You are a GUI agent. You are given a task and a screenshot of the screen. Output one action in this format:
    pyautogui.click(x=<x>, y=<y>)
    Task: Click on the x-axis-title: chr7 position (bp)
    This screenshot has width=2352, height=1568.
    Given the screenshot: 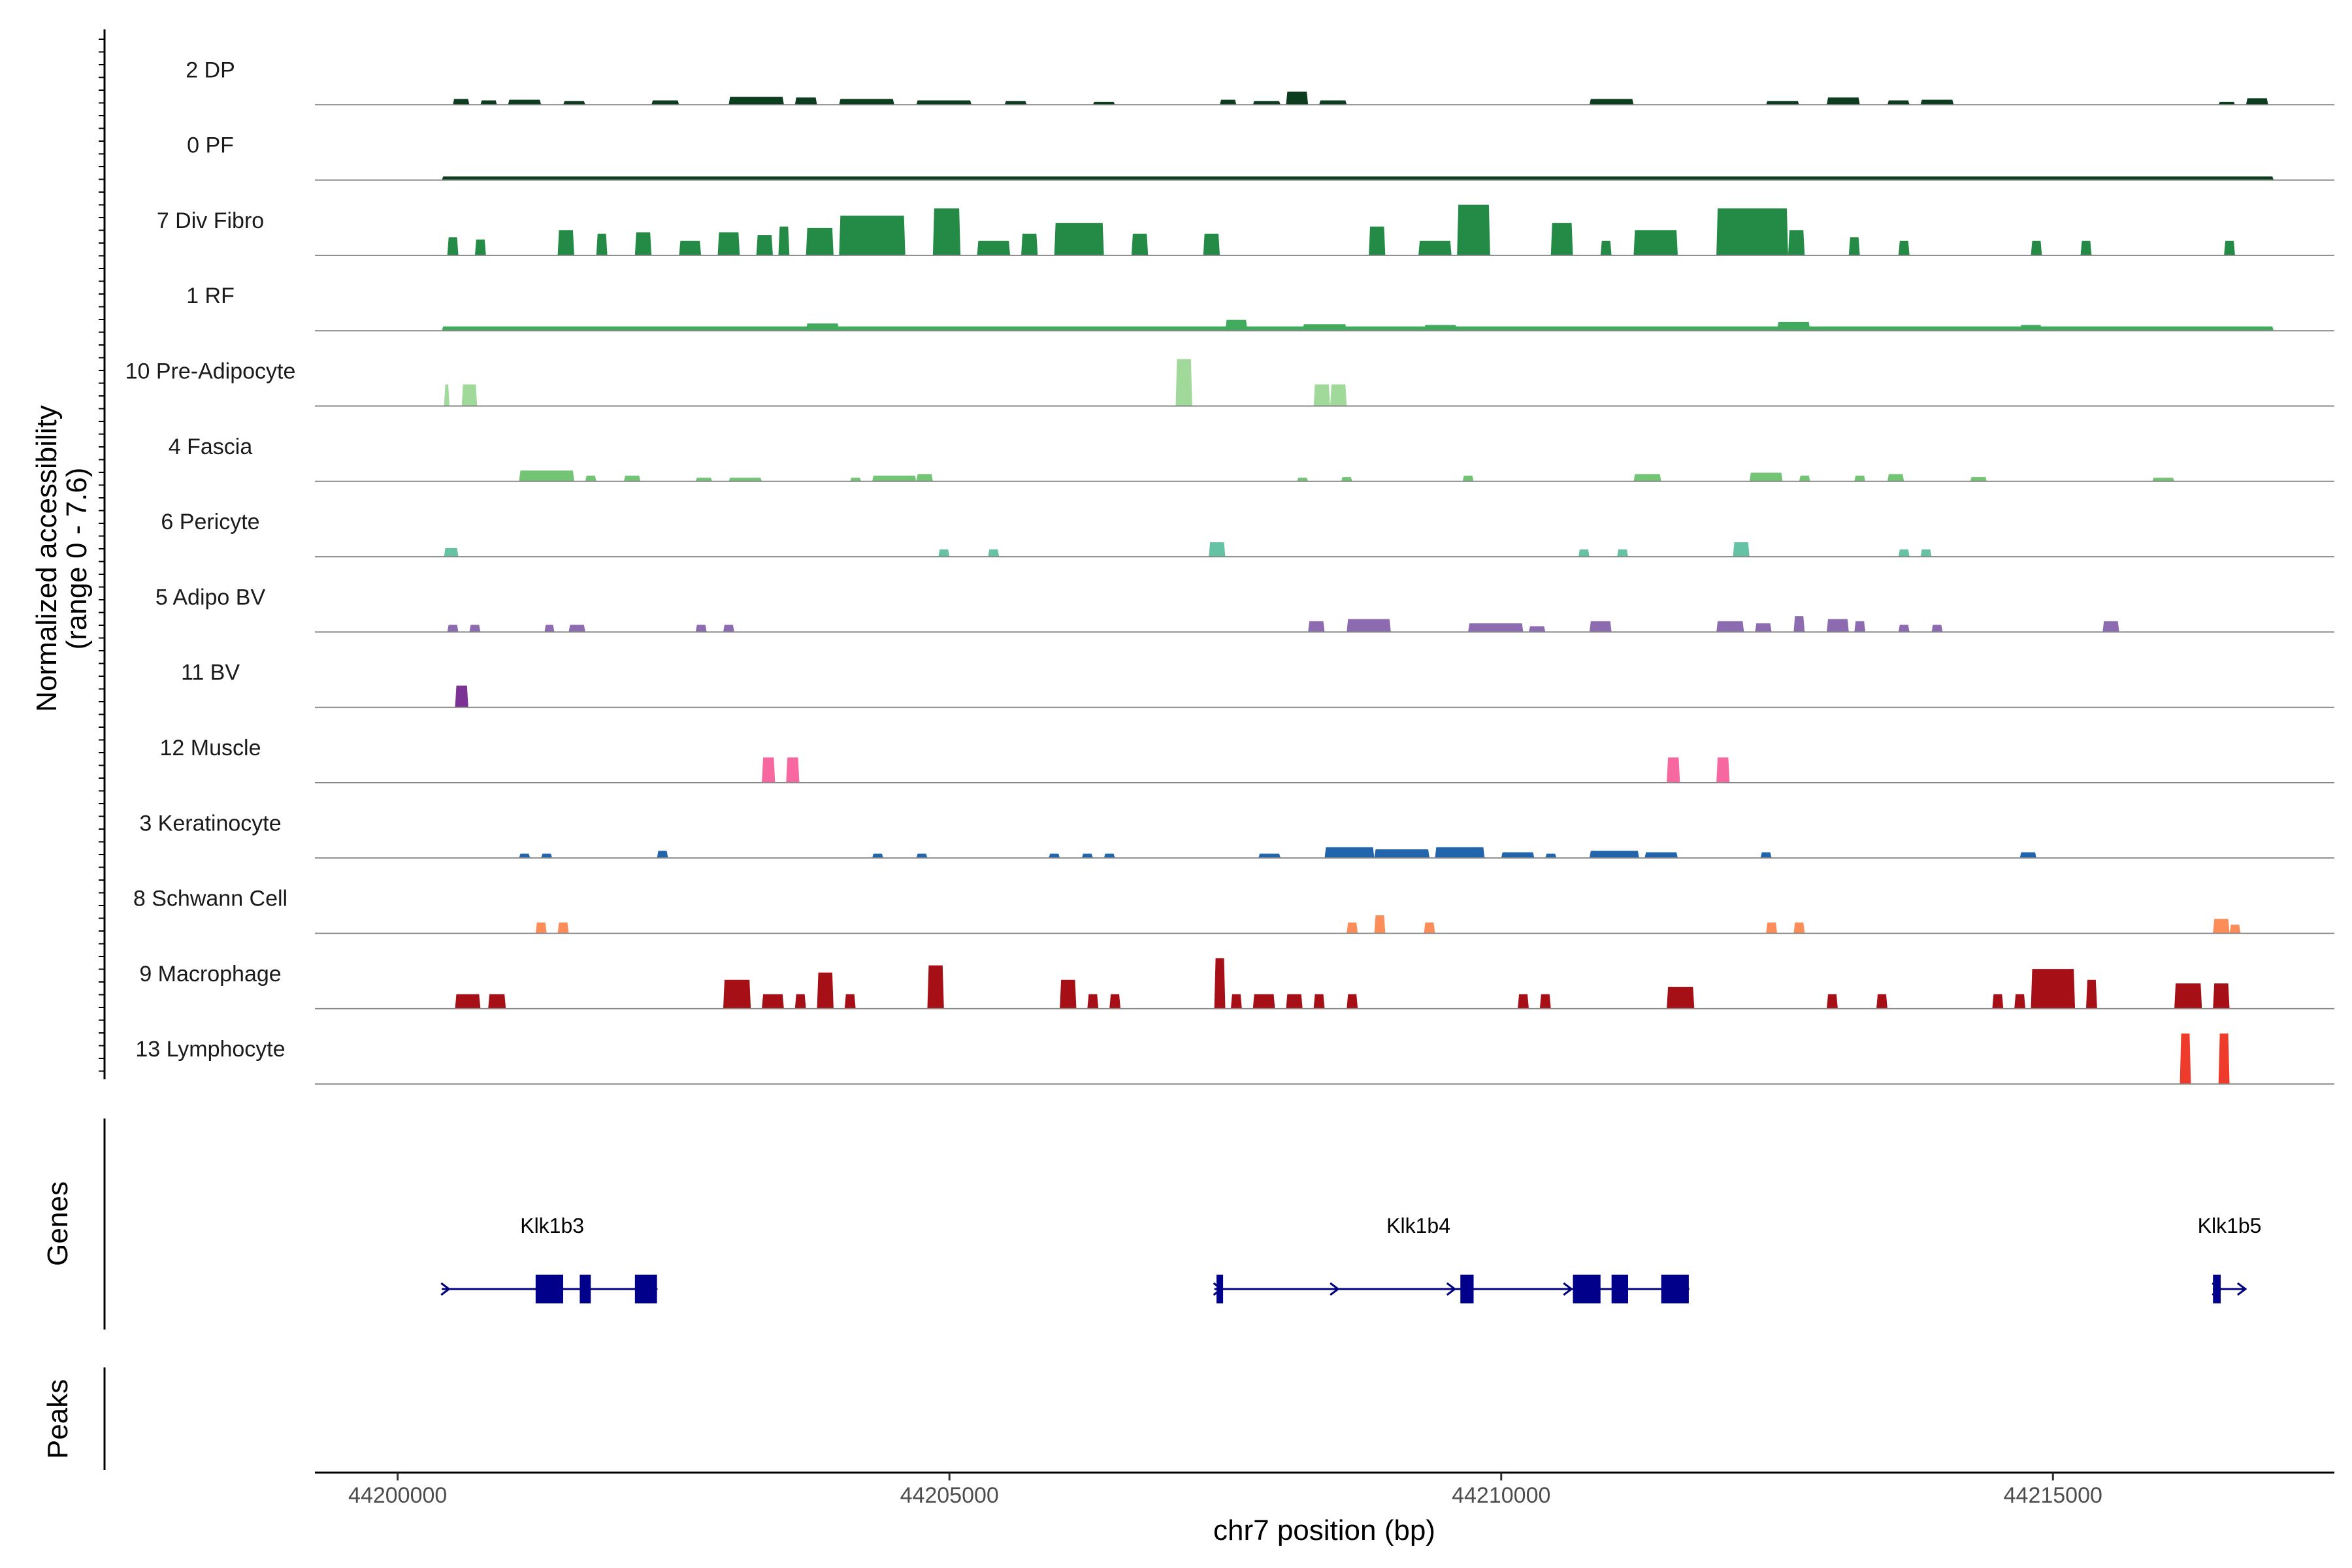 What is the action you would take?
    pyautogui.click(x=1324, y=1530)
    